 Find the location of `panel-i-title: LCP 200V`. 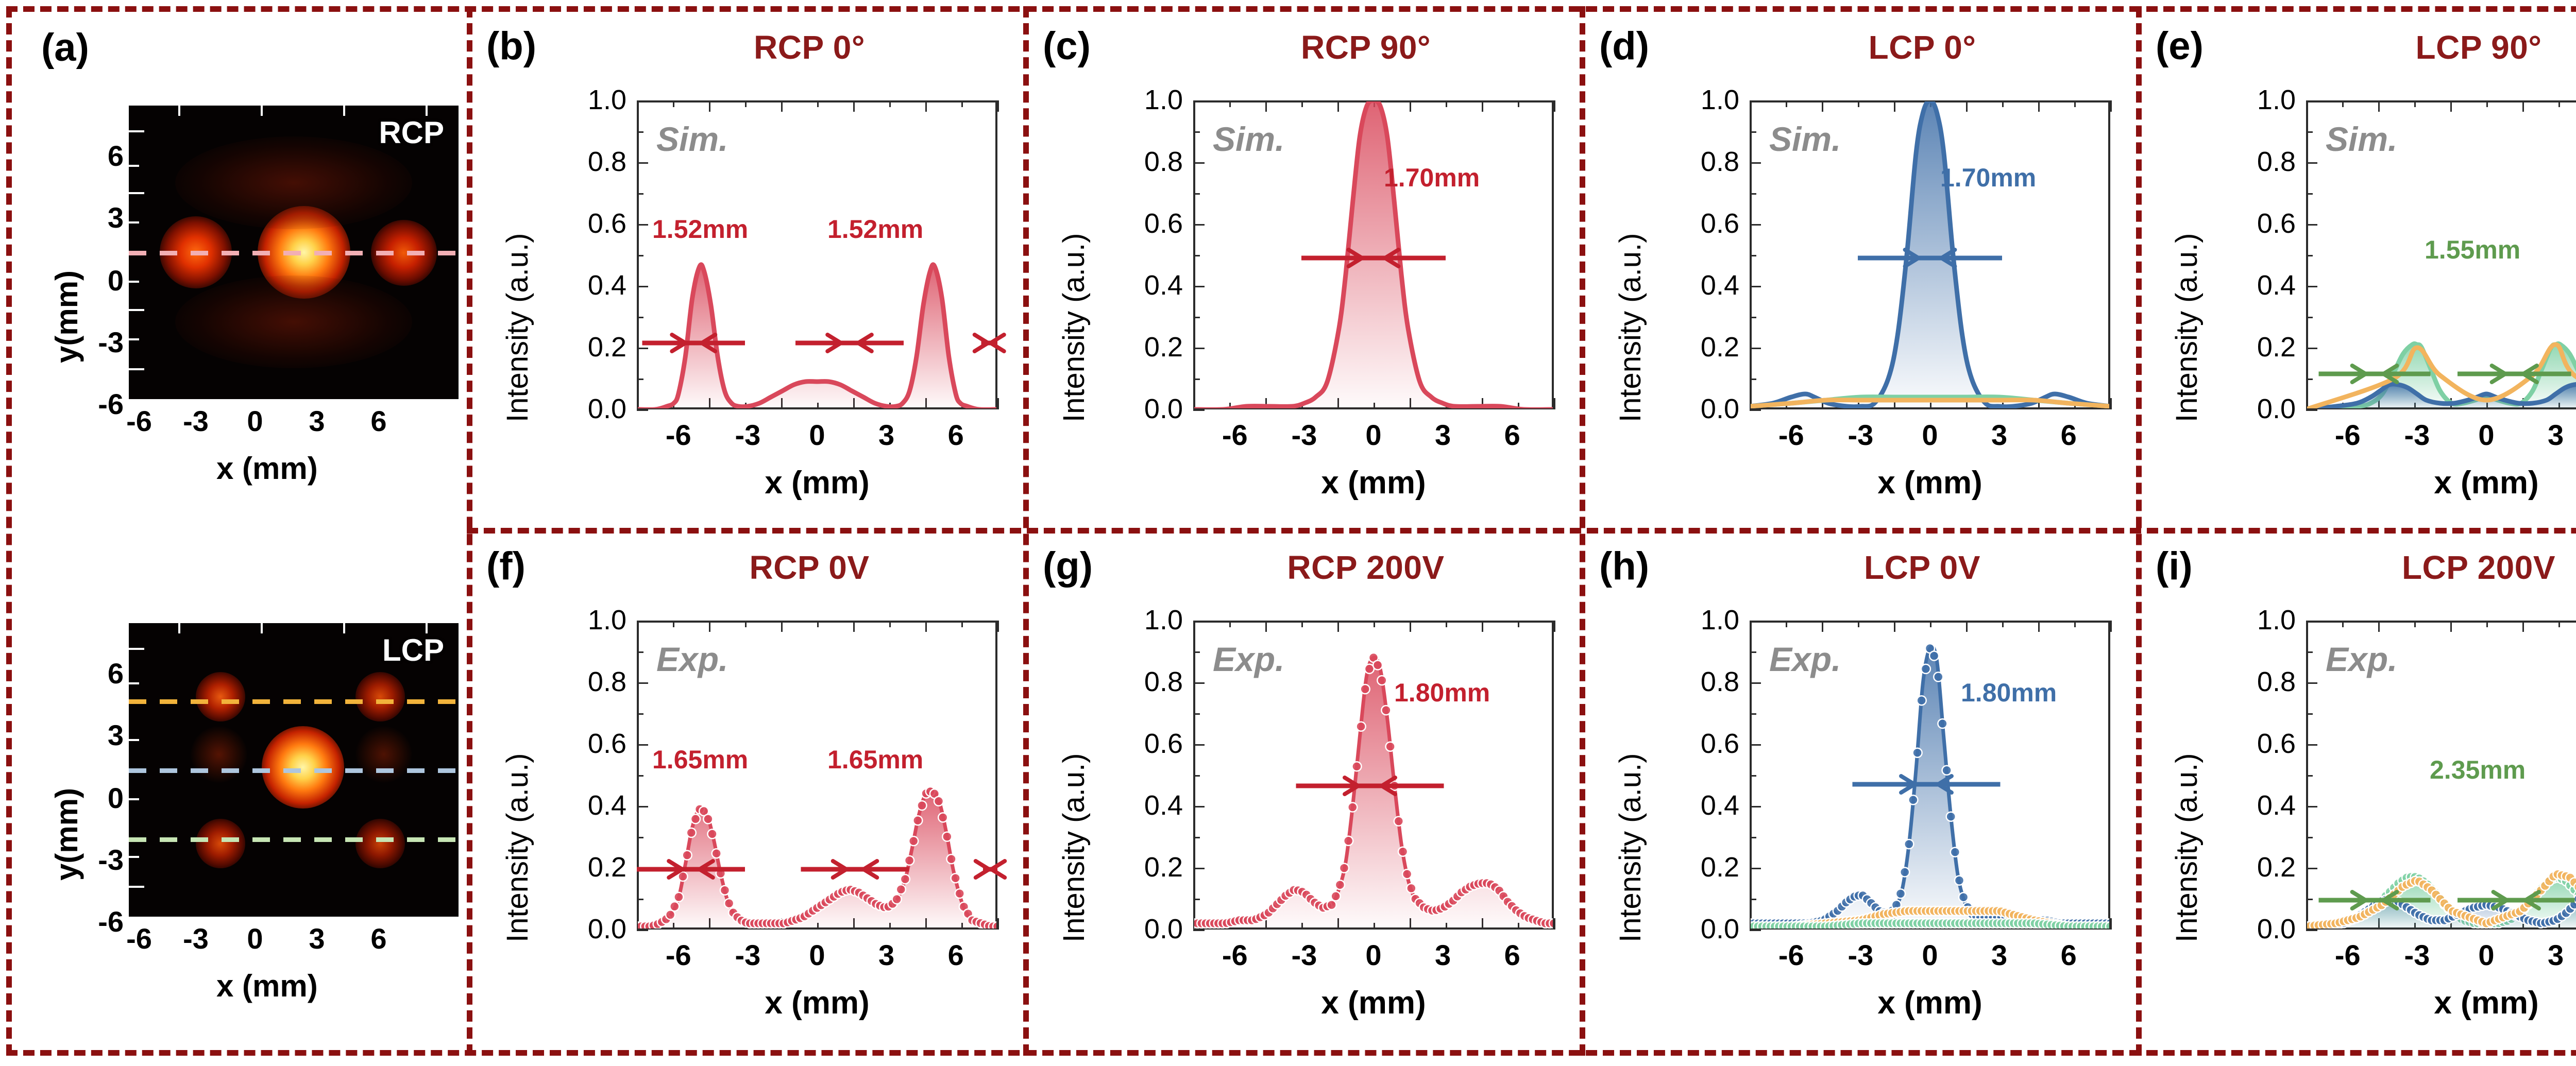

panel-i-title: LCP 200V is located at coordinates (2479, 567).